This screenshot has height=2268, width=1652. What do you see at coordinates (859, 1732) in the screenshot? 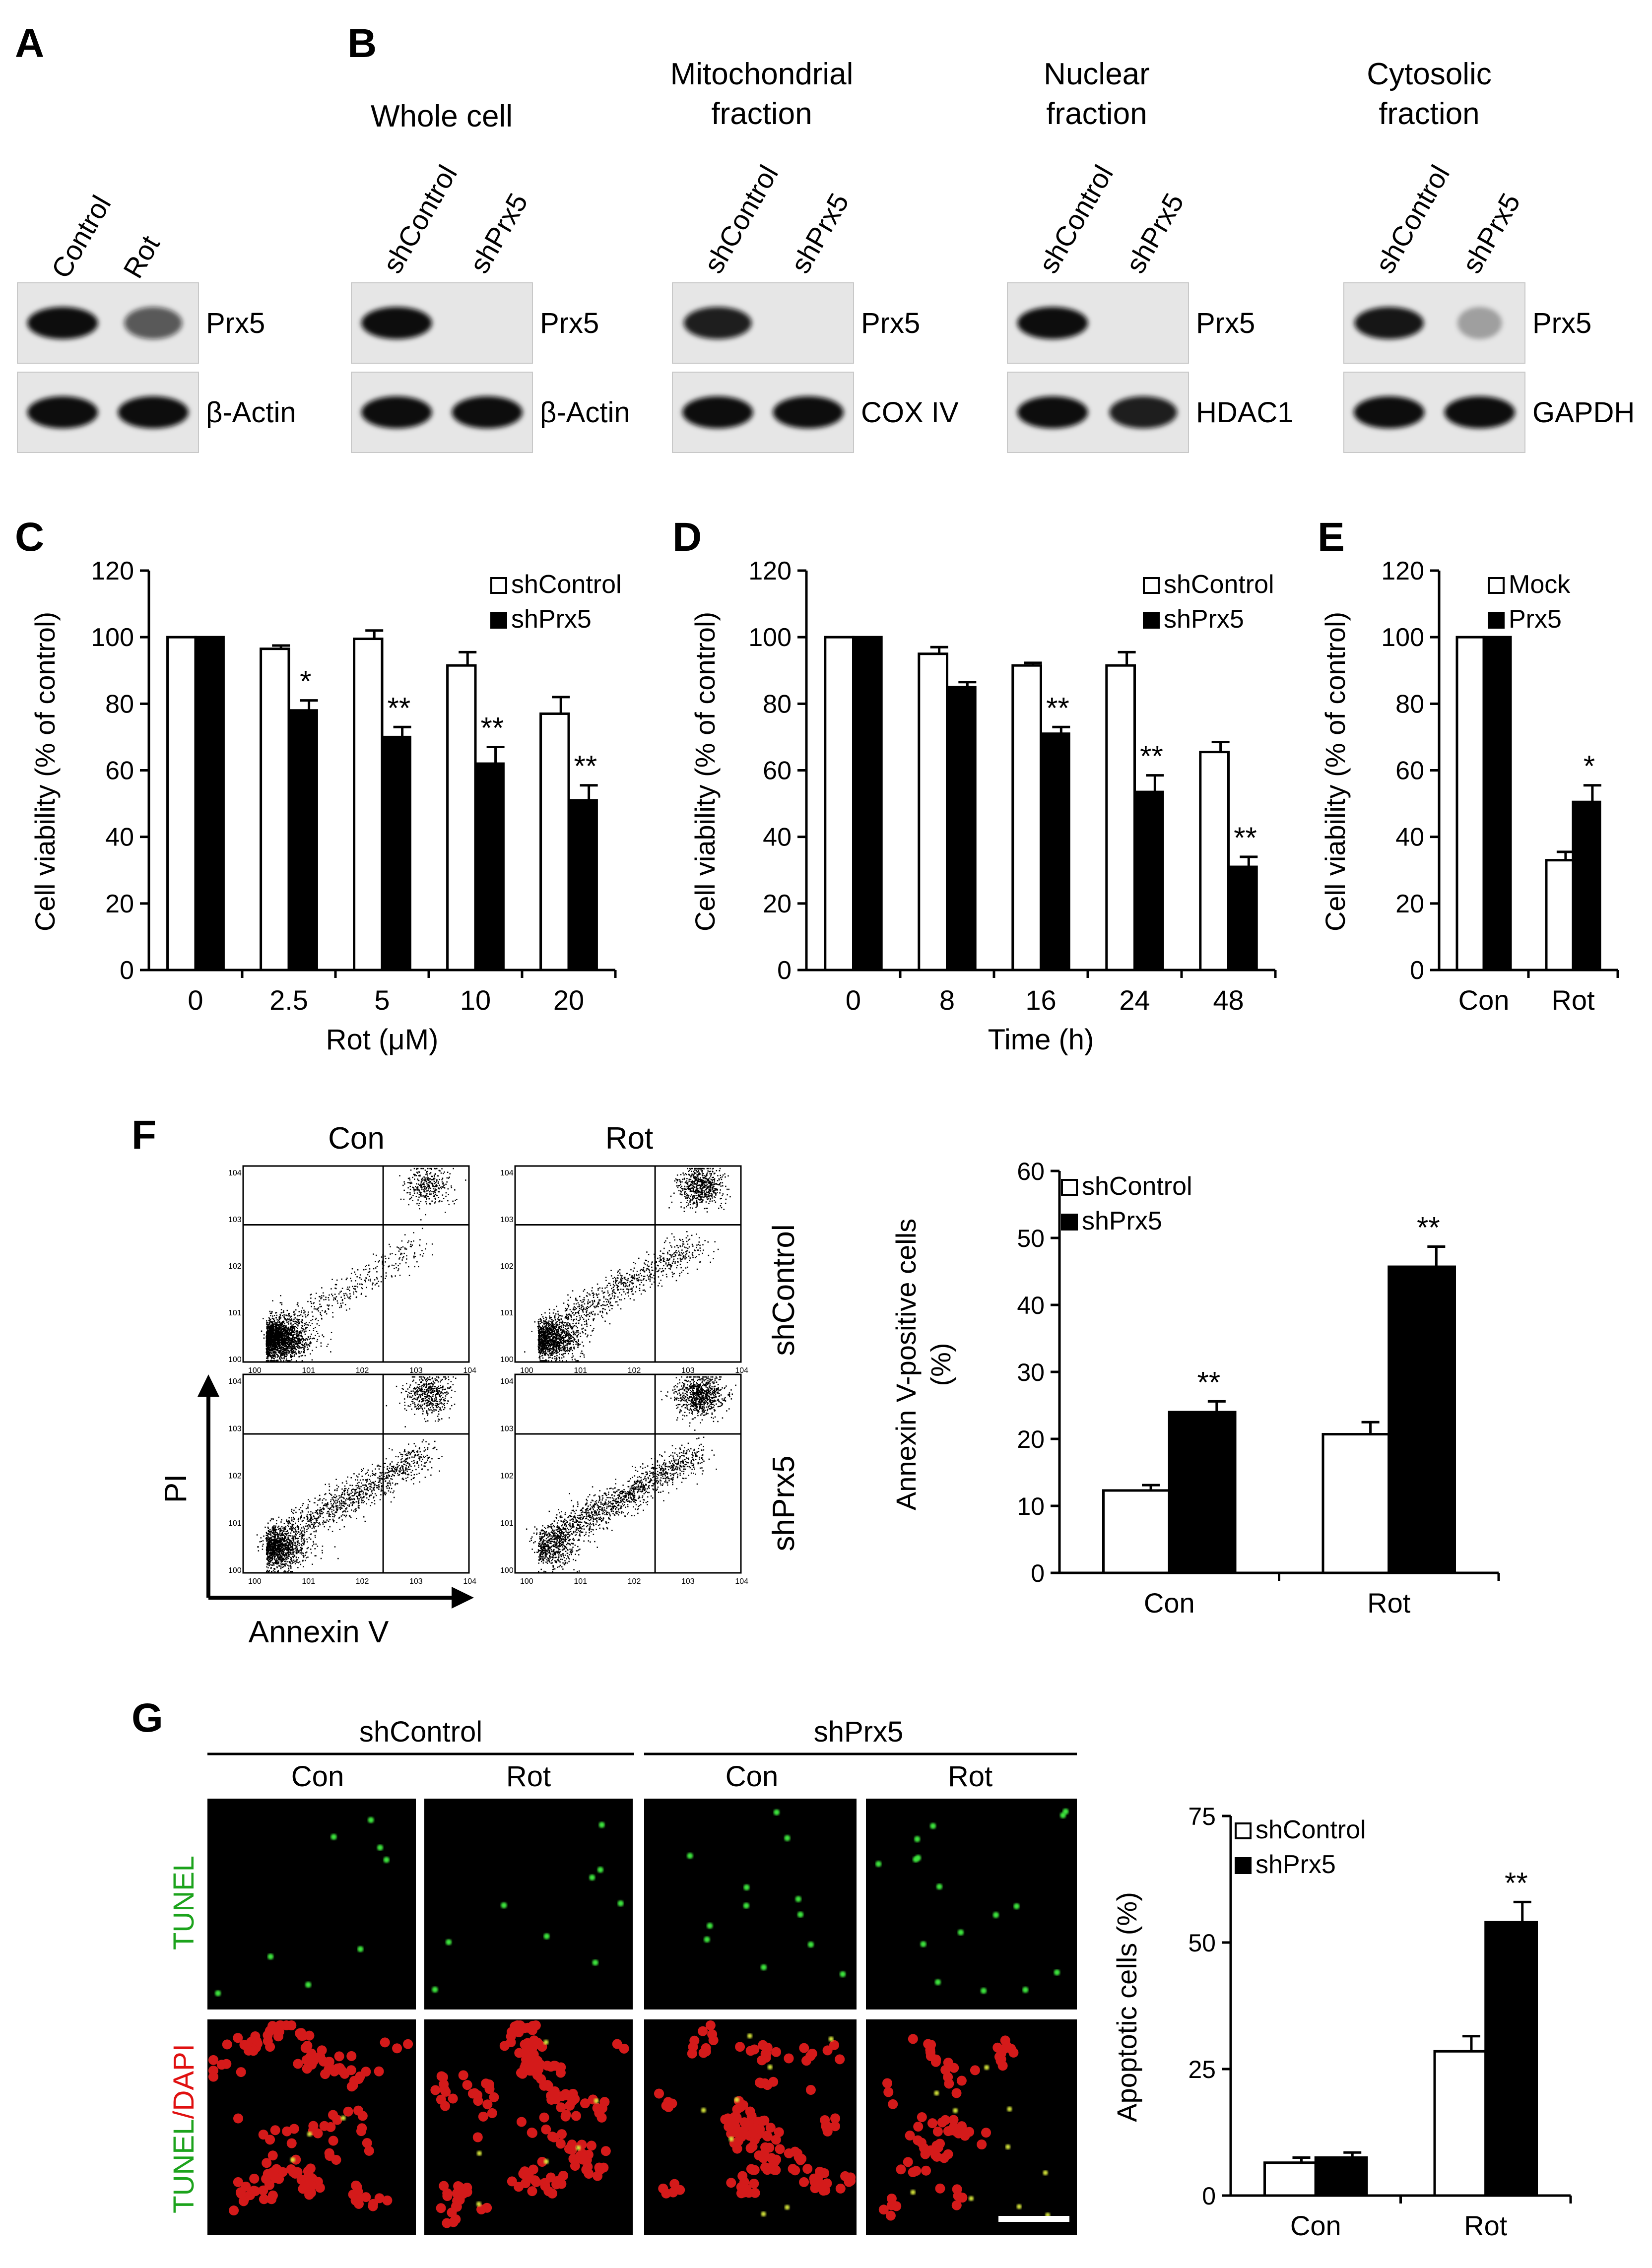
I see `group-label: shPrx5` at bounding box center [859, 1732].